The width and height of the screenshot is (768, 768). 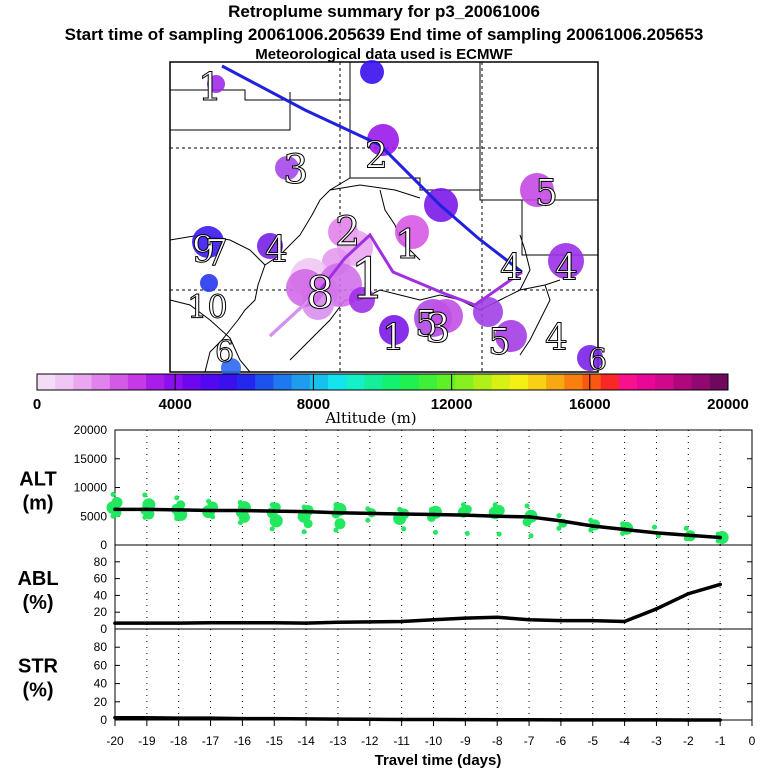 I want to click on panel-label: STR, so click(x=38, y=667).